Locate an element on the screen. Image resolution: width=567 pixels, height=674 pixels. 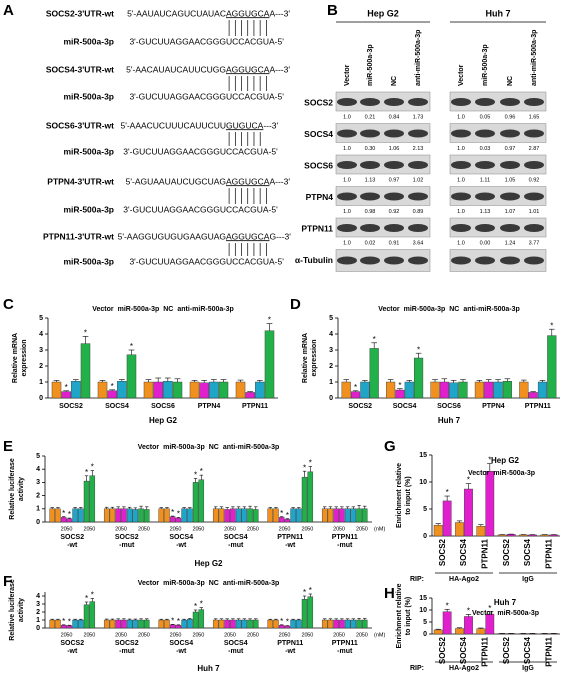
band-quantification: 0.97 is located at coordinates (394, 180).